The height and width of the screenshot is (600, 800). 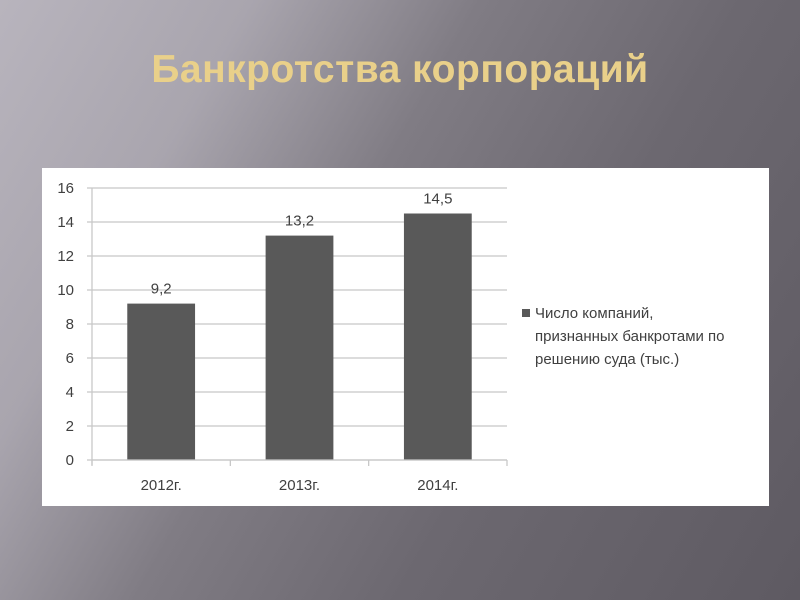 What do you see at coordinates (65, 188) in the screenshot?
I see `y-tick-label: 16` at bounding box center [65, 188].